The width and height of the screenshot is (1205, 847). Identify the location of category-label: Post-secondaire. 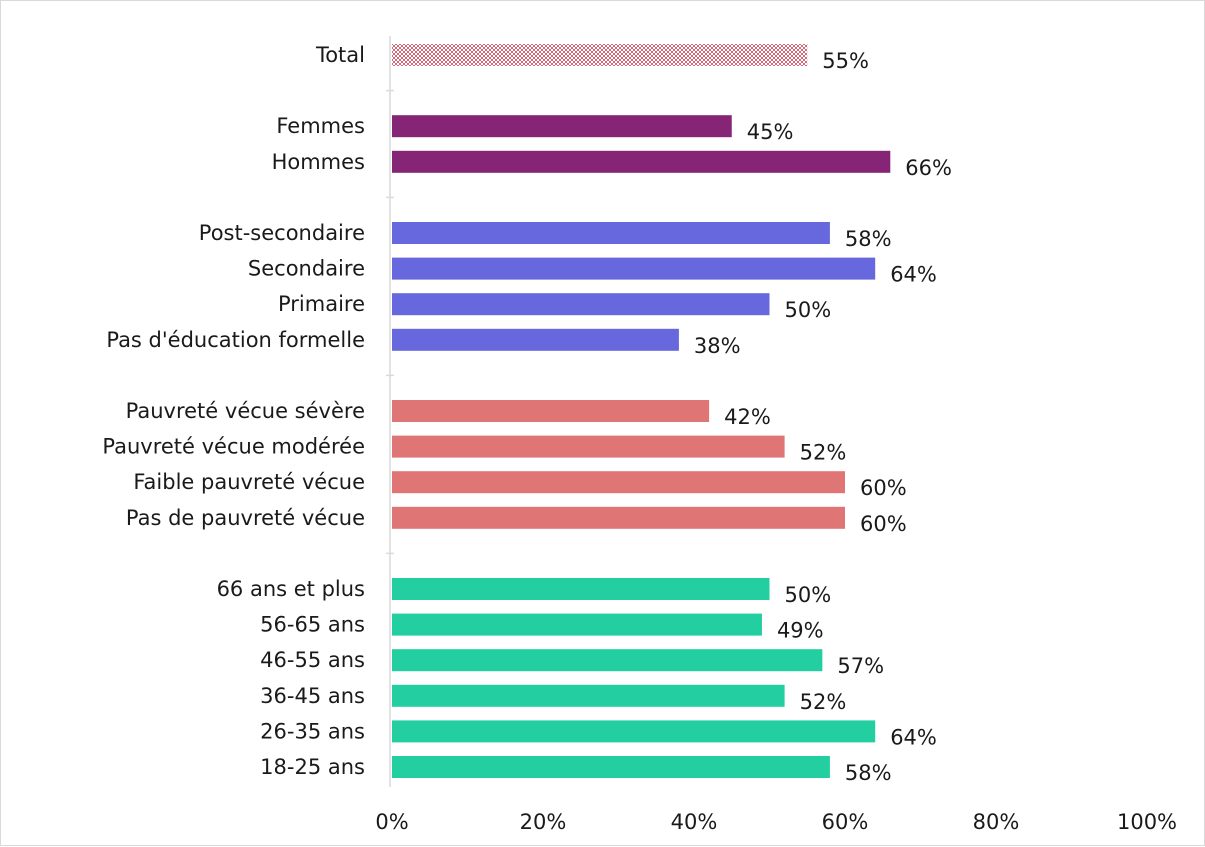
(282, 233).